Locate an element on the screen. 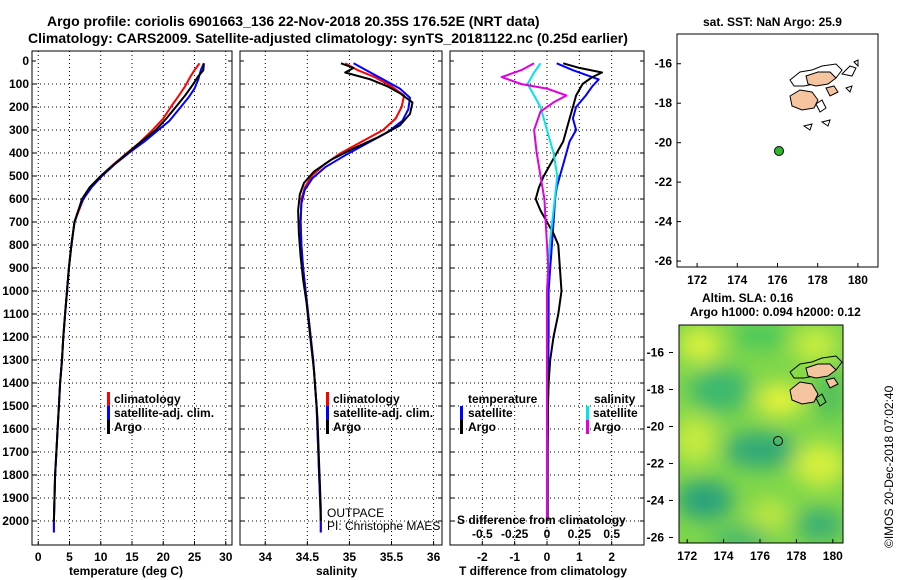  legend-label-t-satellite: satellite is located at coordinates (490, 413).